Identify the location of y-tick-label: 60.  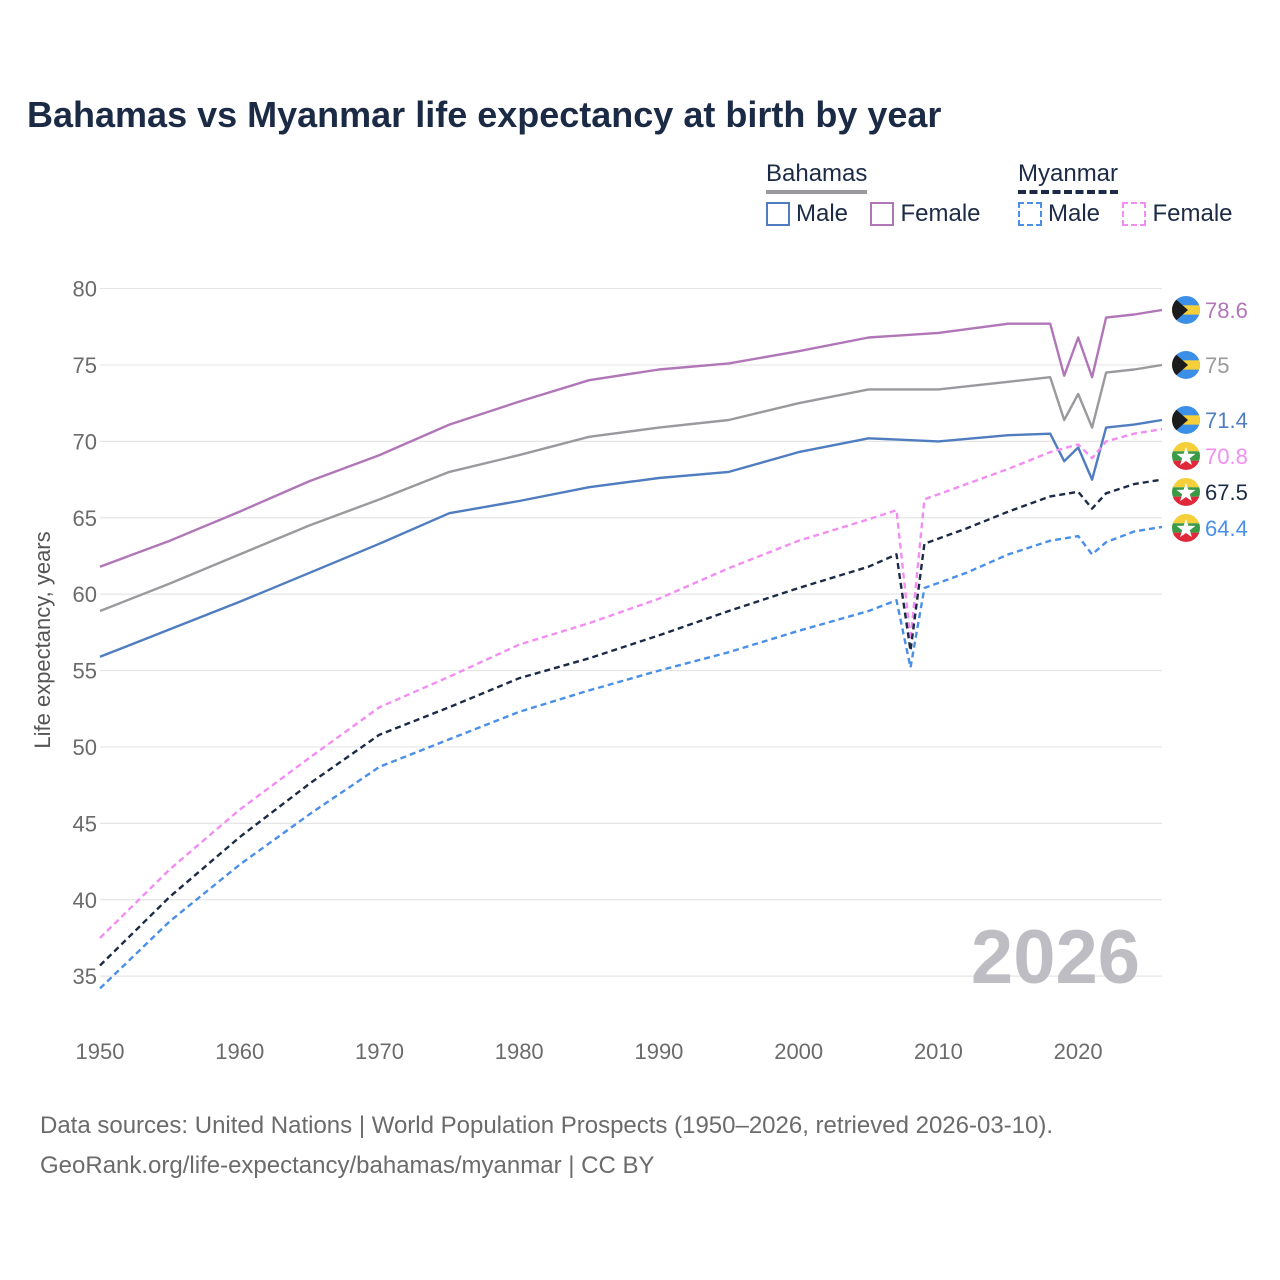
(85, 594).